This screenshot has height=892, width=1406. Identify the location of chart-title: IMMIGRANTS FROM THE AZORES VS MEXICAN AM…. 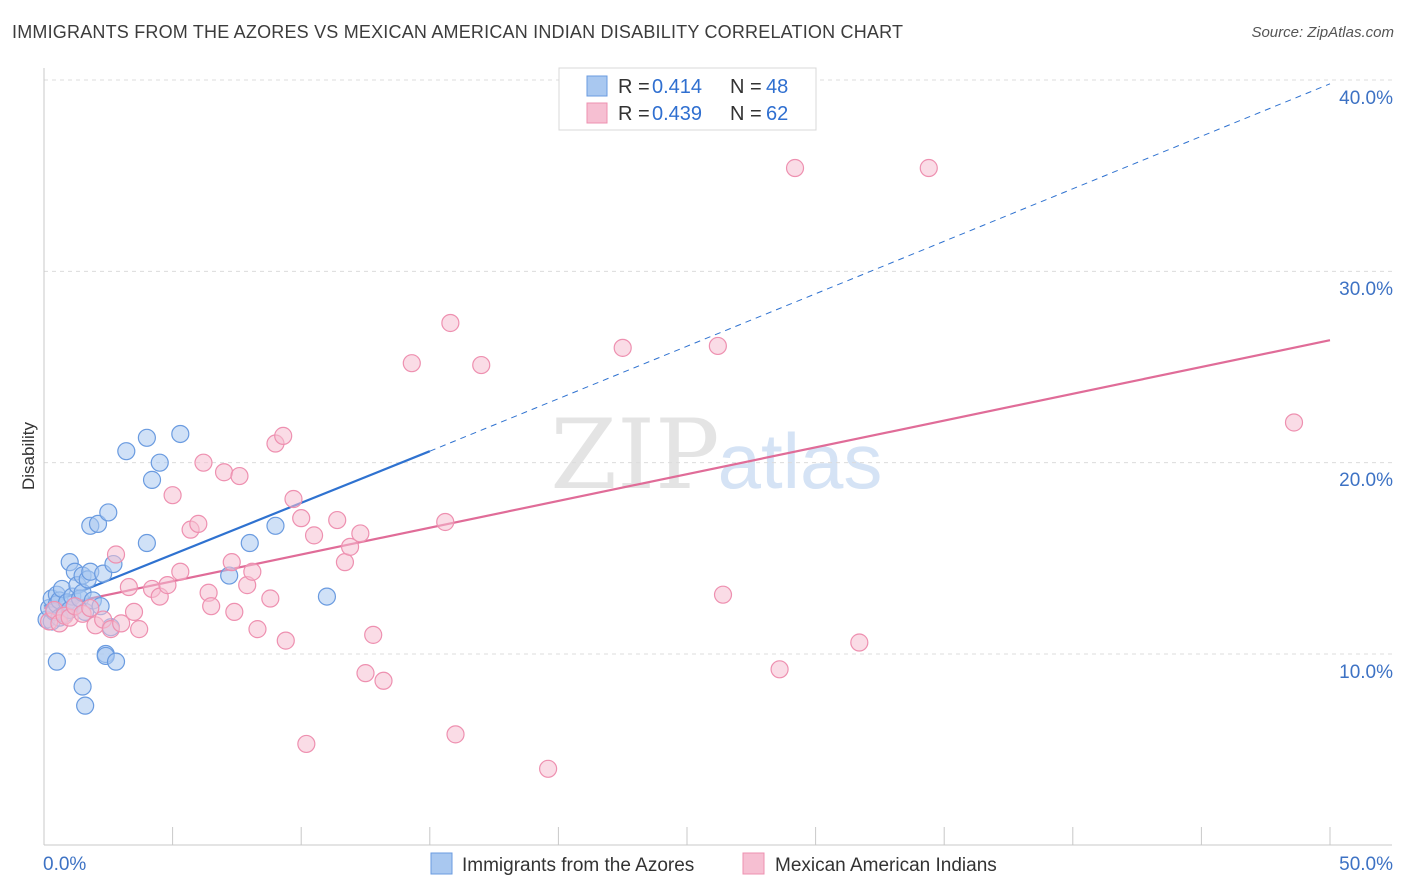
(458, 32).